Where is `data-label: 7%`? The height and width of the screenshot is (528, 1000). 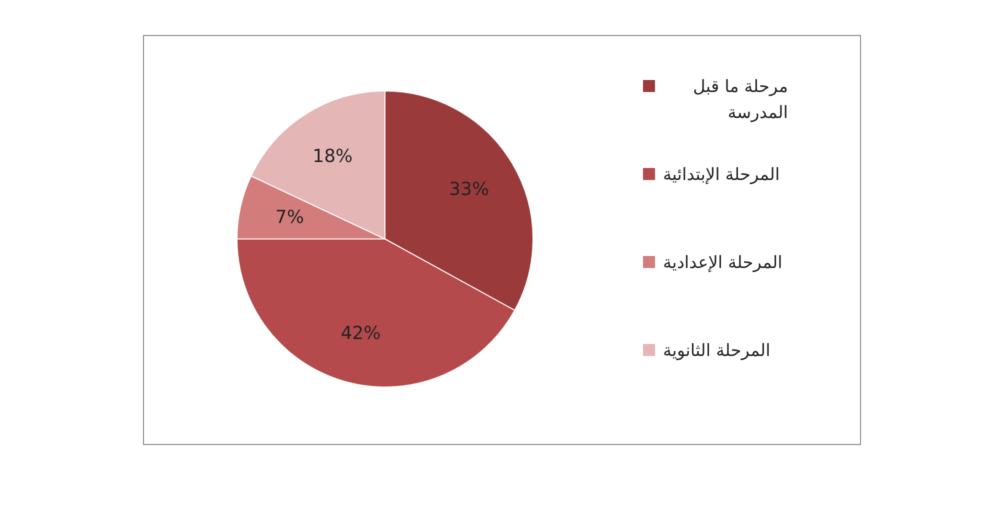 data-label: 7% is located at coordinates (289, 217).